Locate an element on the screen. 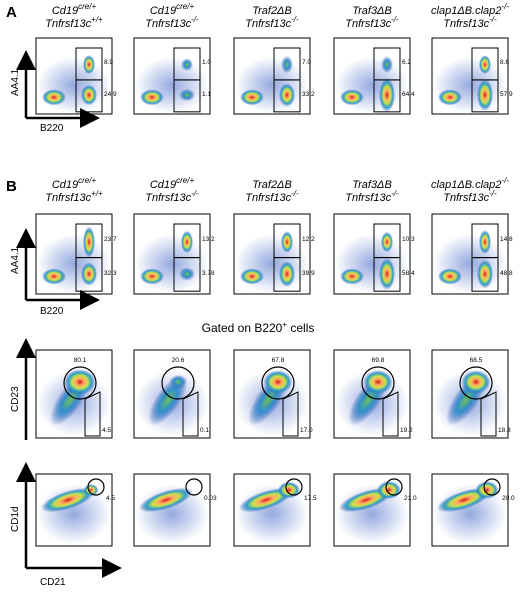 The width and height of the screenshot is (520, 593). panel-a-plots: 8.9 24.9 1.0 1.1 7.0 33.2 6.2 64.4 8.6 57.9 is located at coordinates (274, 76).